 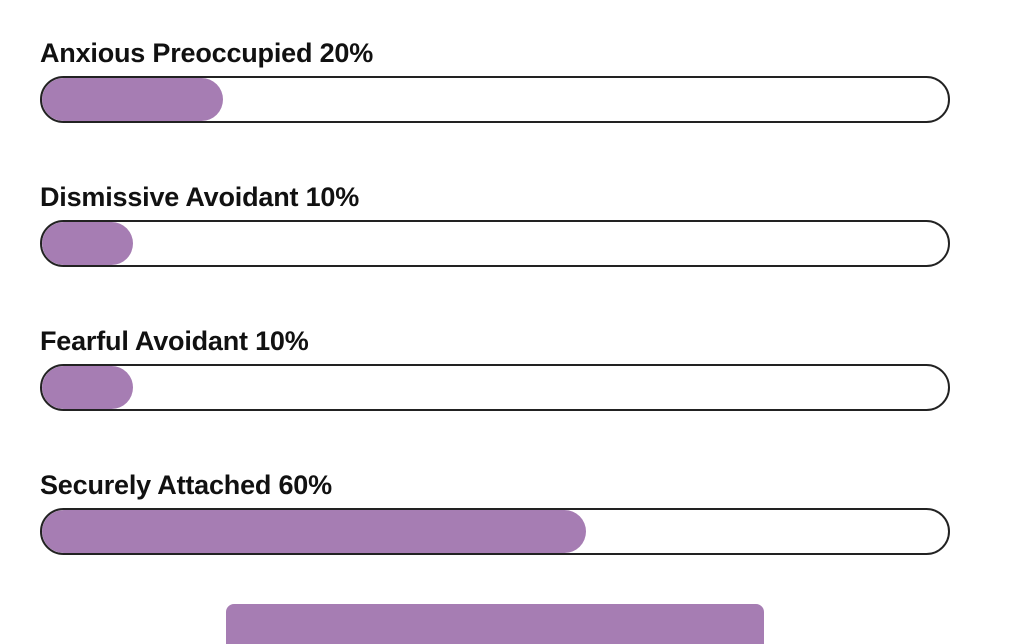 I want to click on action-button, so click(x=495, y=624).